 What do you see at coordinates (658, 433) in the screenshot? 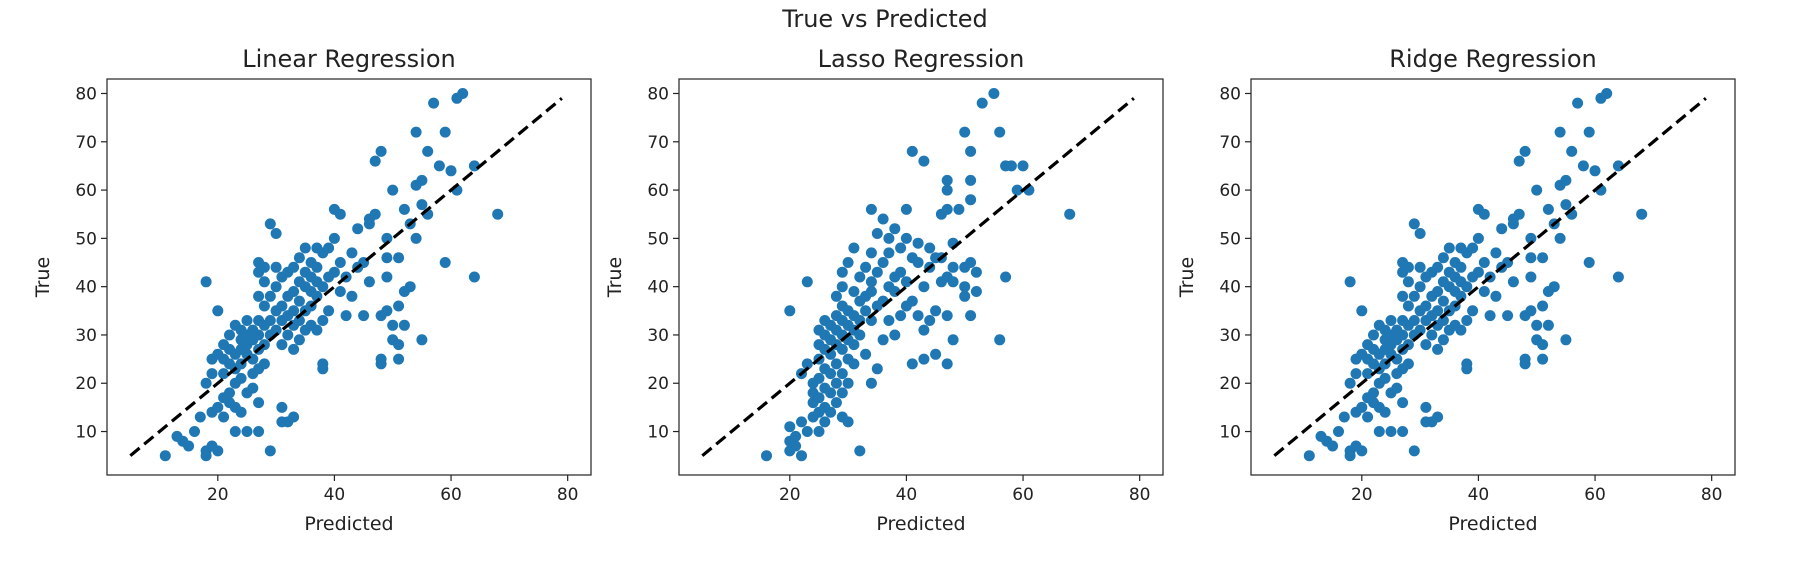
I see `y-tick-label: 10` at bounding box center [658, 433].